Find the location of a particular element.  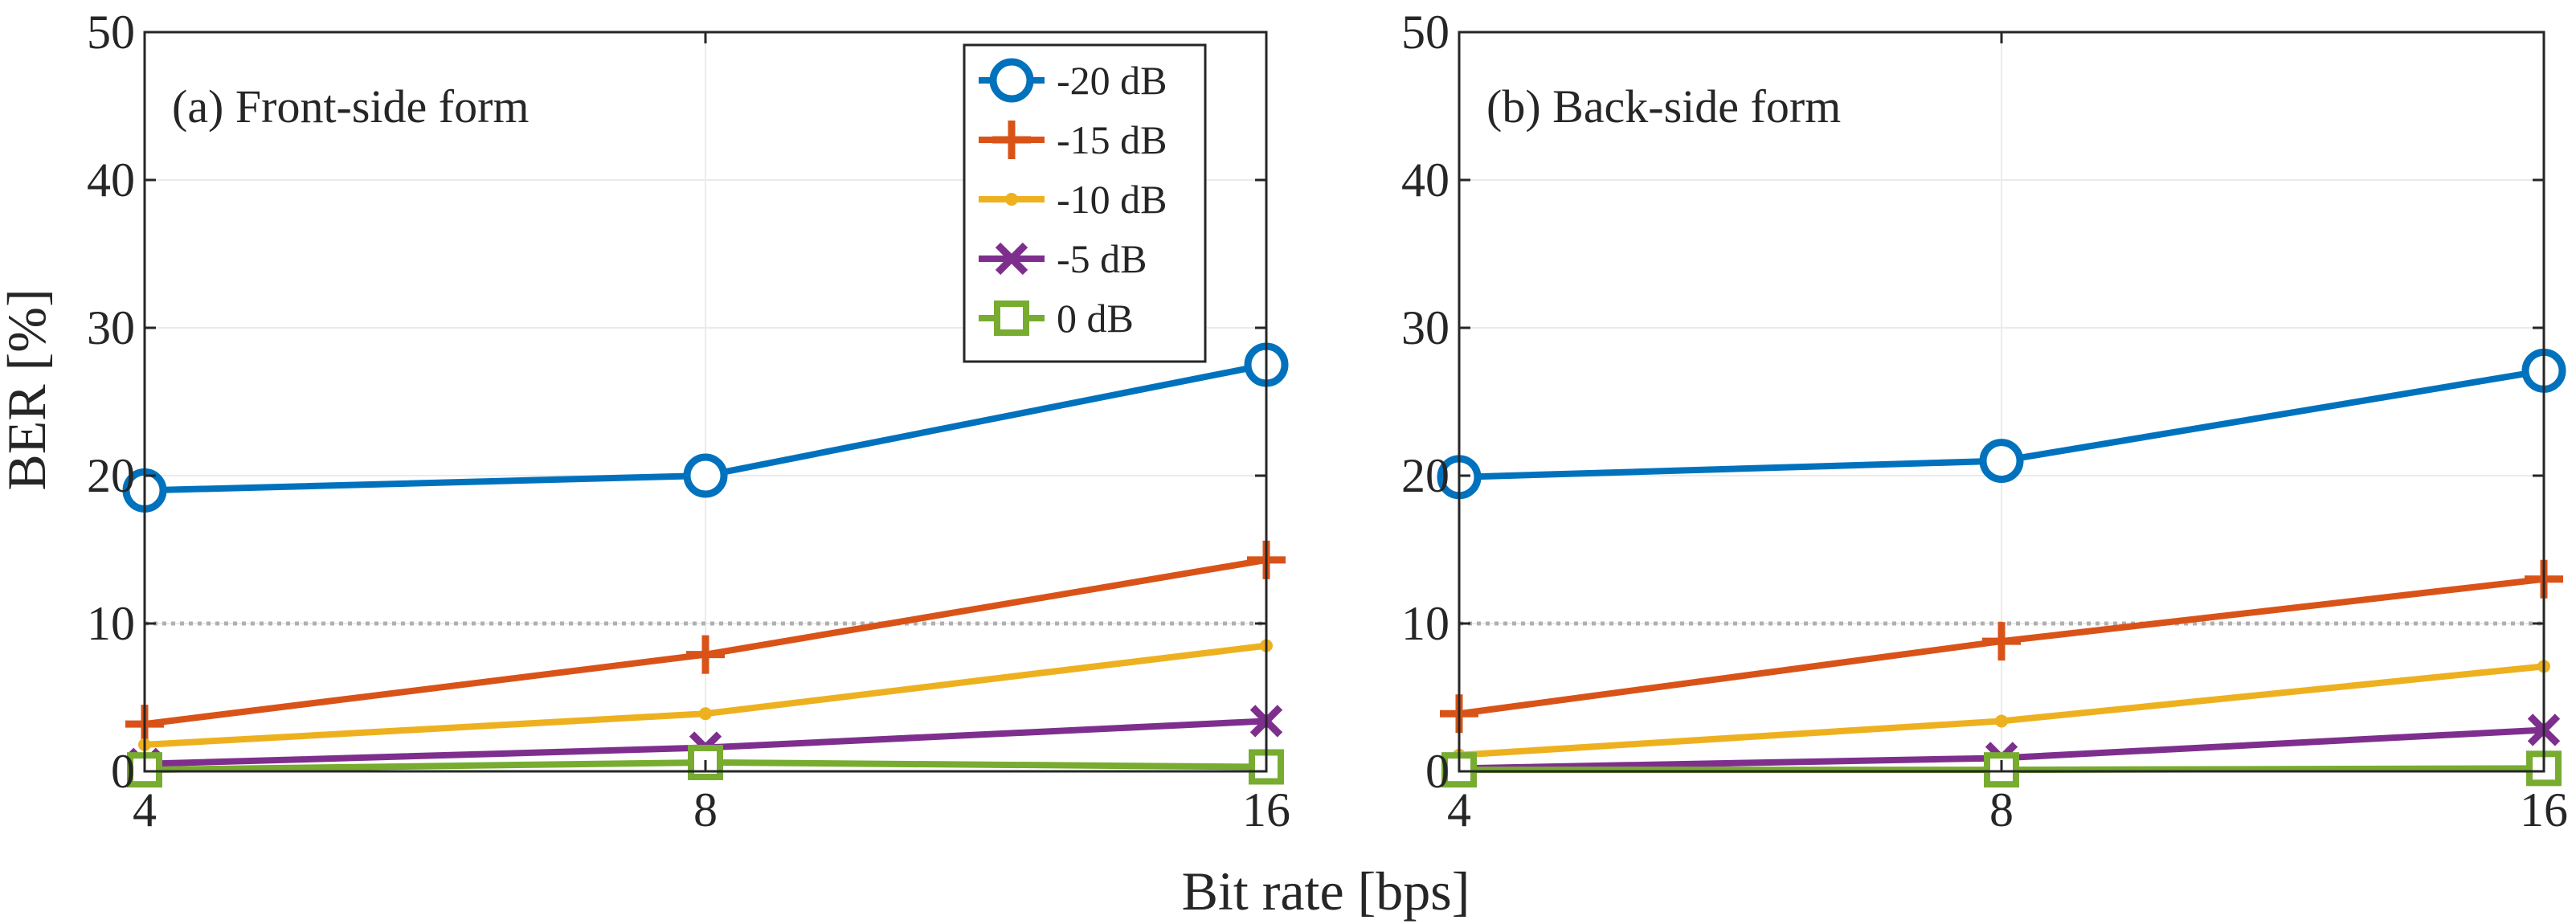

panel-title: (b) Back-side form is located at coordinates (1664, 106).